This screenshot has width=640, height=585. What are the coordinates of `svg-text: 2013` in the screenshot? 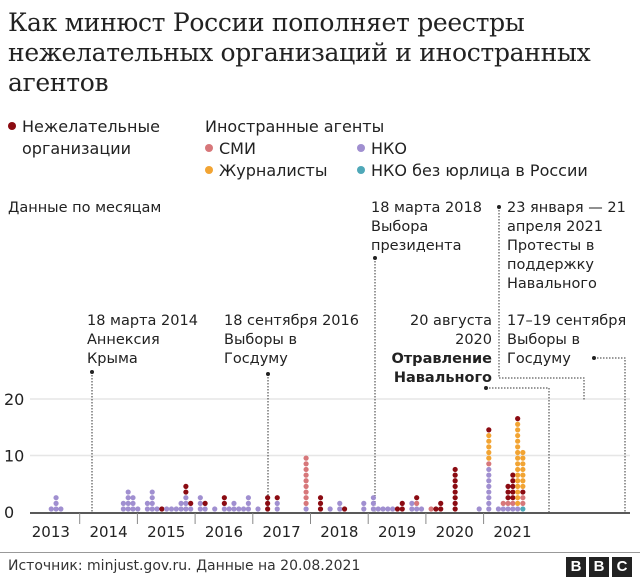 It's located at (51, 532).